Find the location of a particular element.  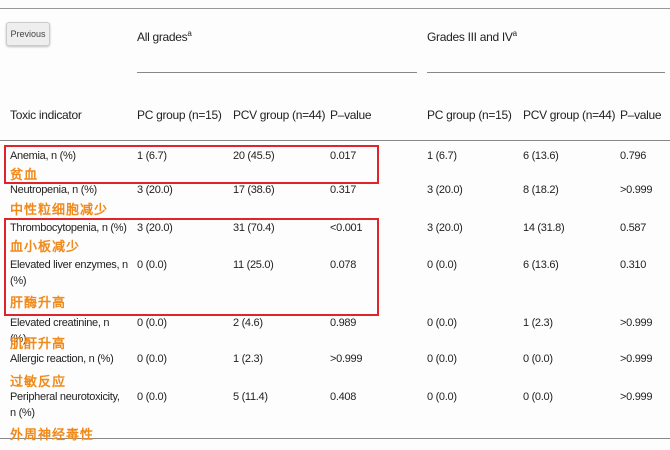

annotation: 外周神经毒性 is located at coordinates (52, 434).